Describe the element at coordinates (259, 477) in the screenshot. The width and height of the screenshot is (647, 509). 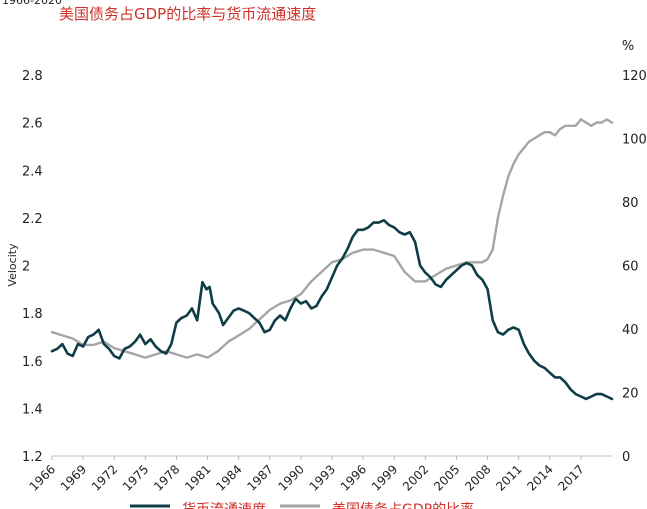
I see `x-tick-label: 1987` at that location.